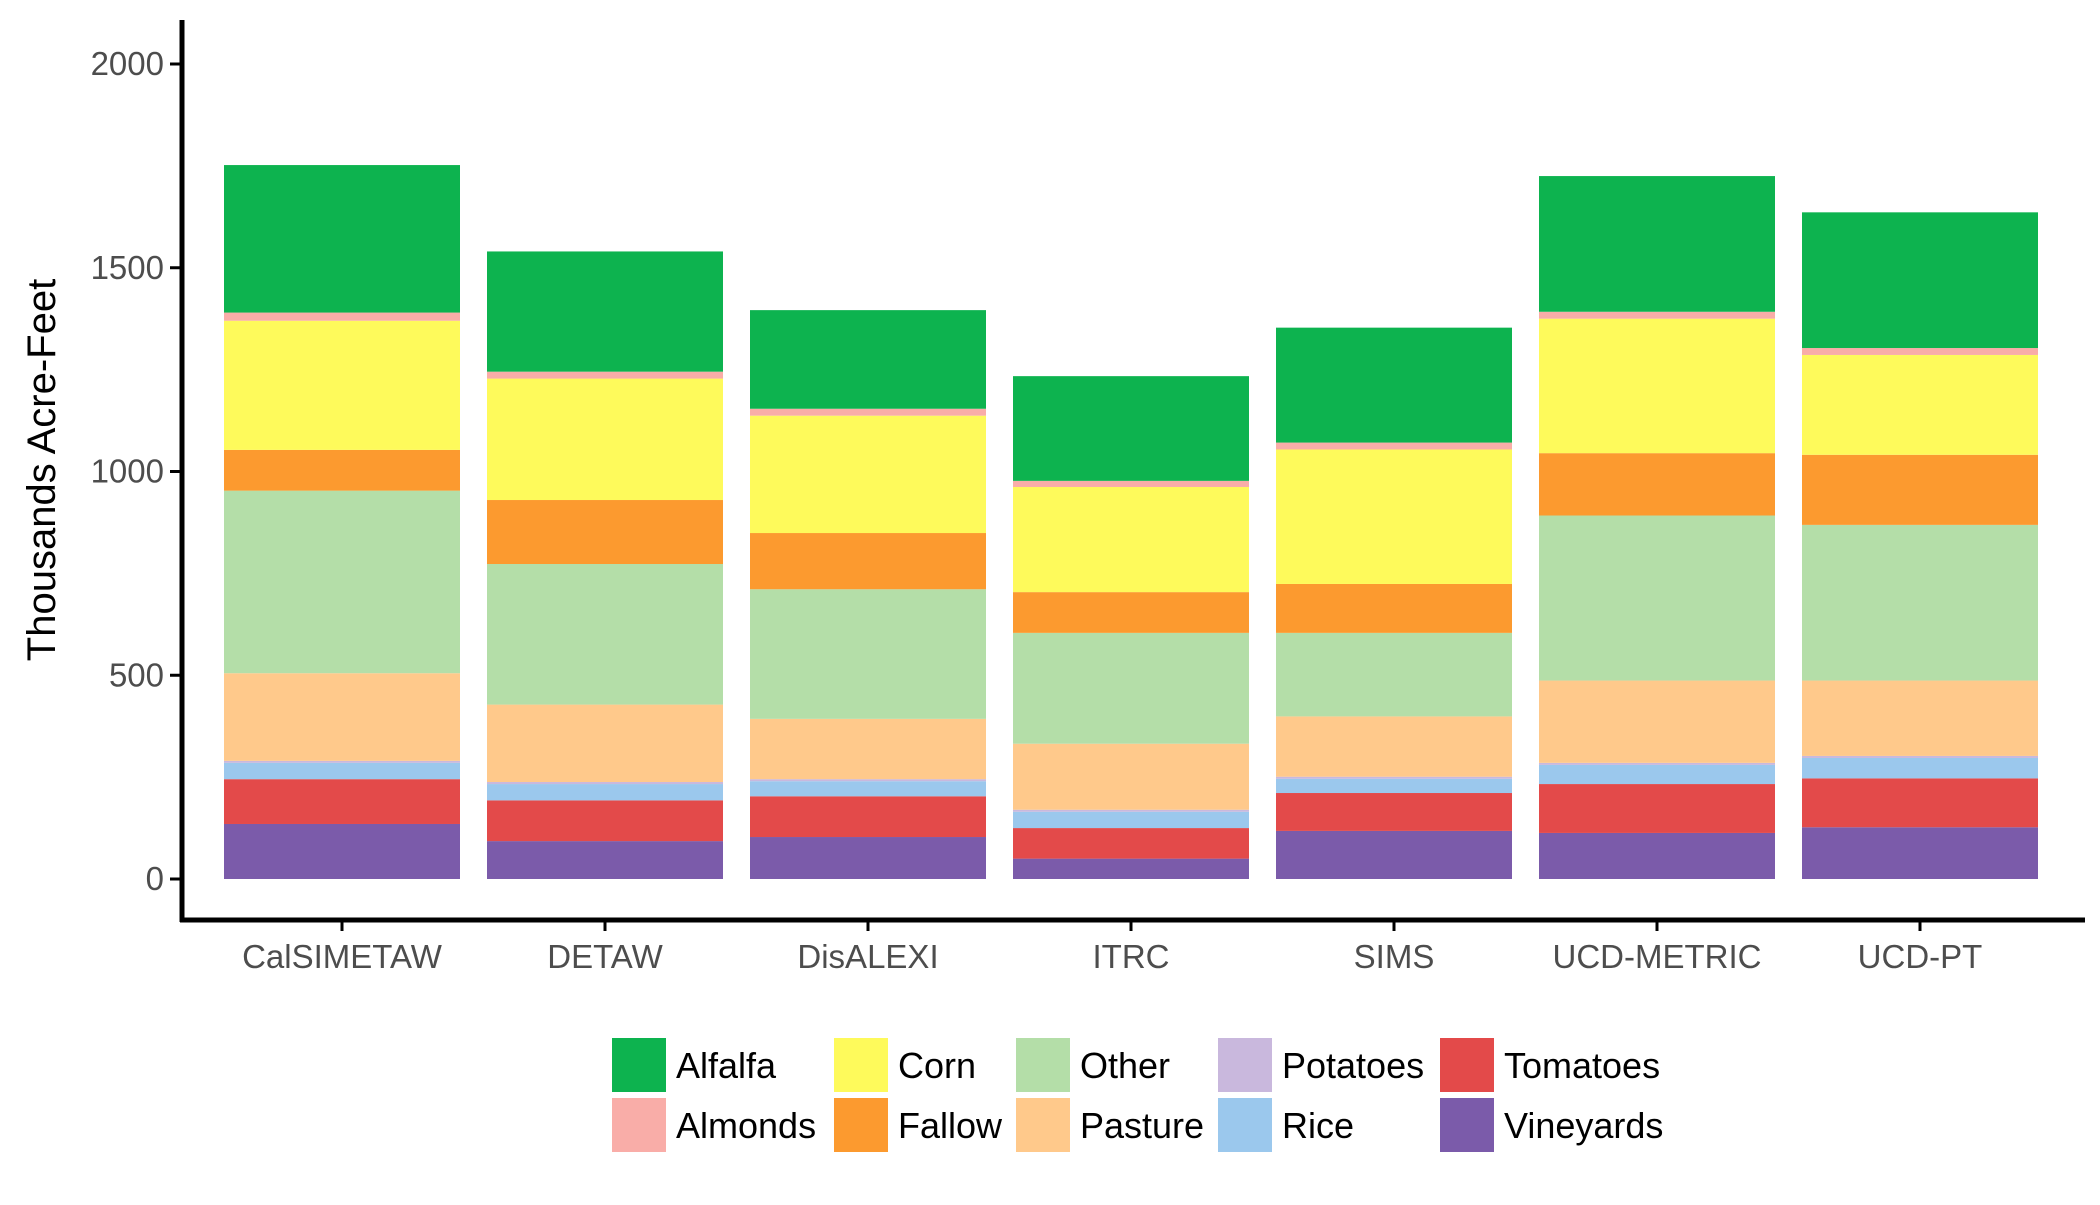 The width and height of the screenshot is (2100, 1205). Describe the element at coordinates (342, 851) in the screenshot. I see `bar-segment-calsimetaw-vineyards` at that location.